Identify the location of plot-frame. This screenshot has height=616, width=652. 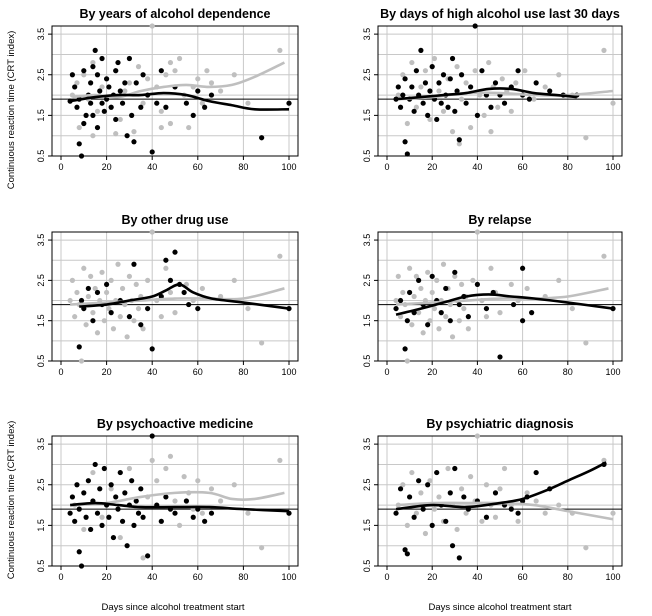
(500, 501).